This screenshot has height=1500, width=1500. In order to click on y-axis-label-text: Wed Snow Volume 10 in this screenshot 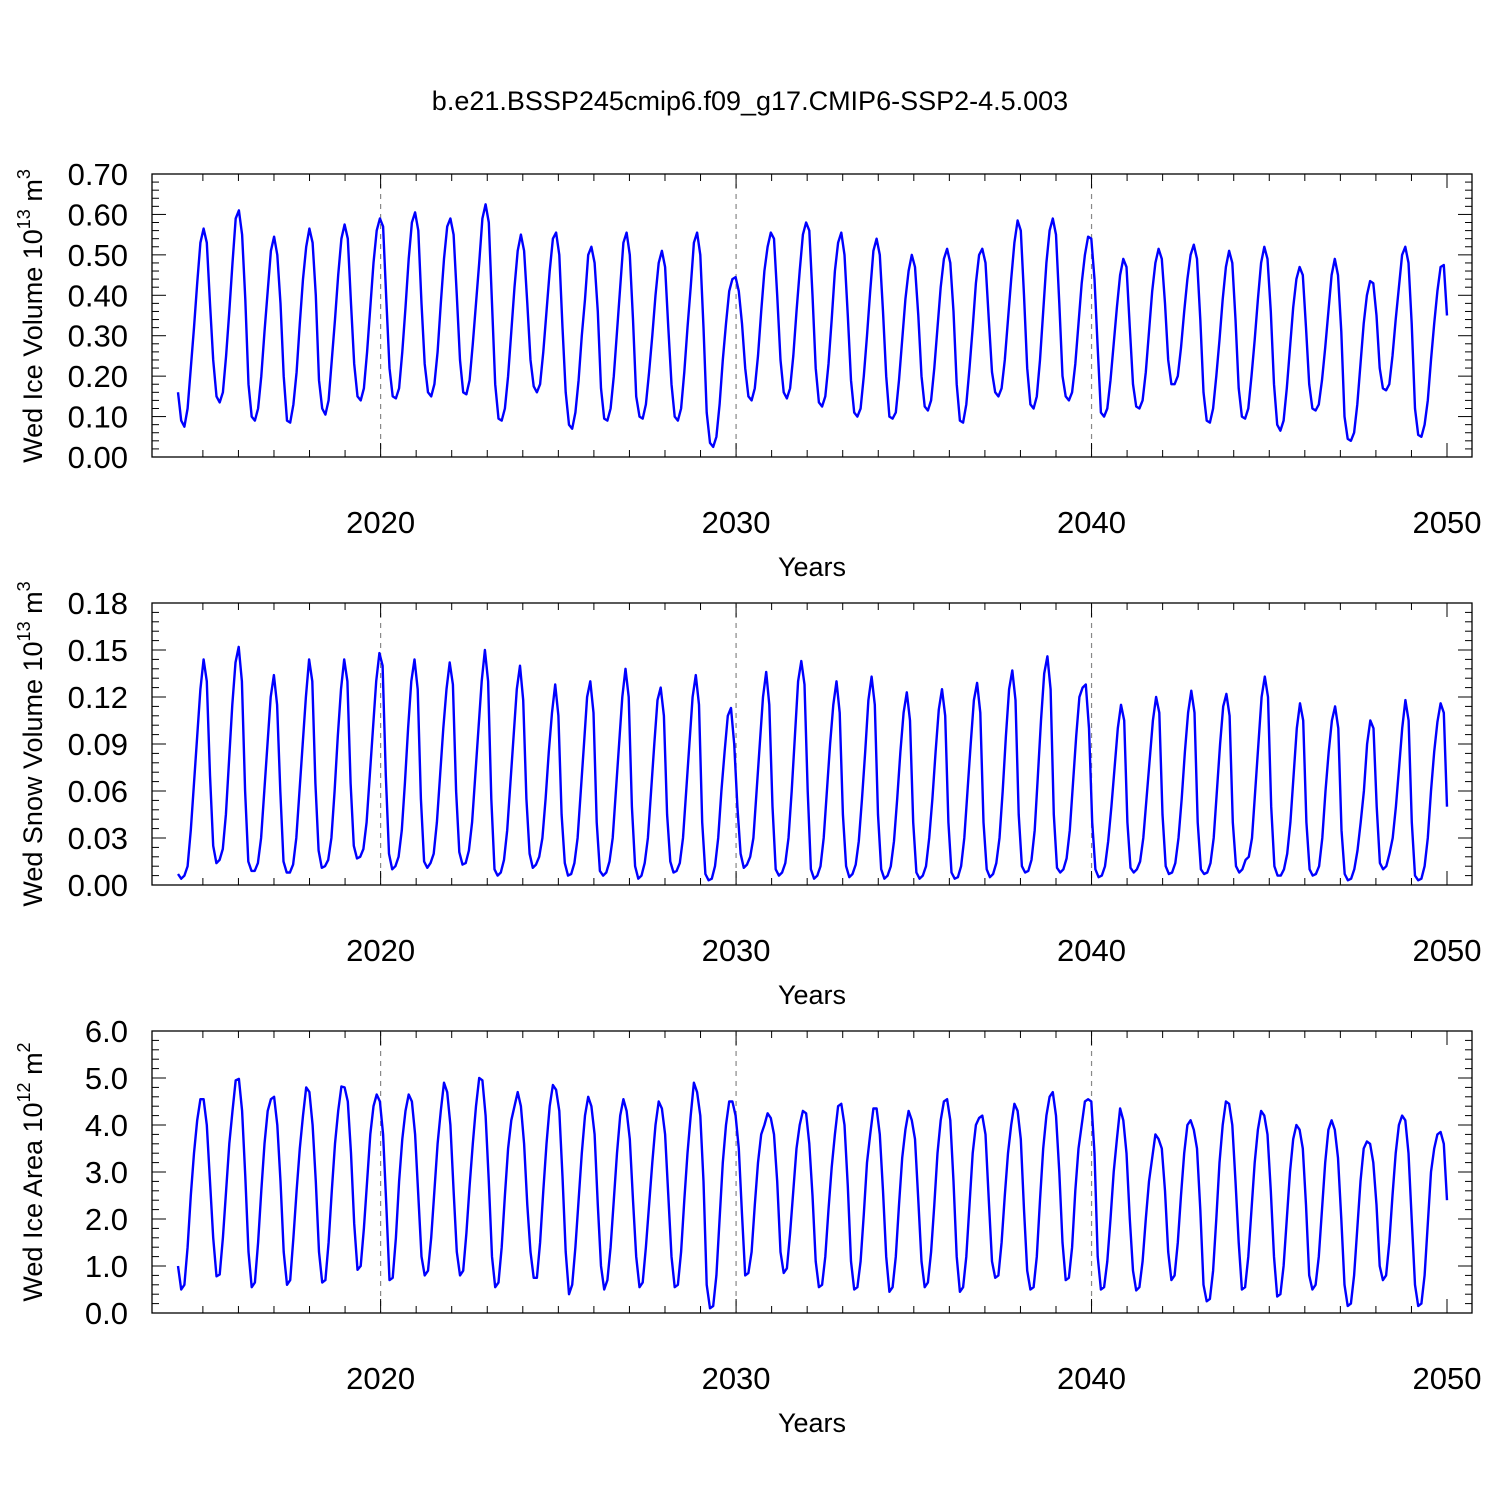, I will do `click(33, 773)`.